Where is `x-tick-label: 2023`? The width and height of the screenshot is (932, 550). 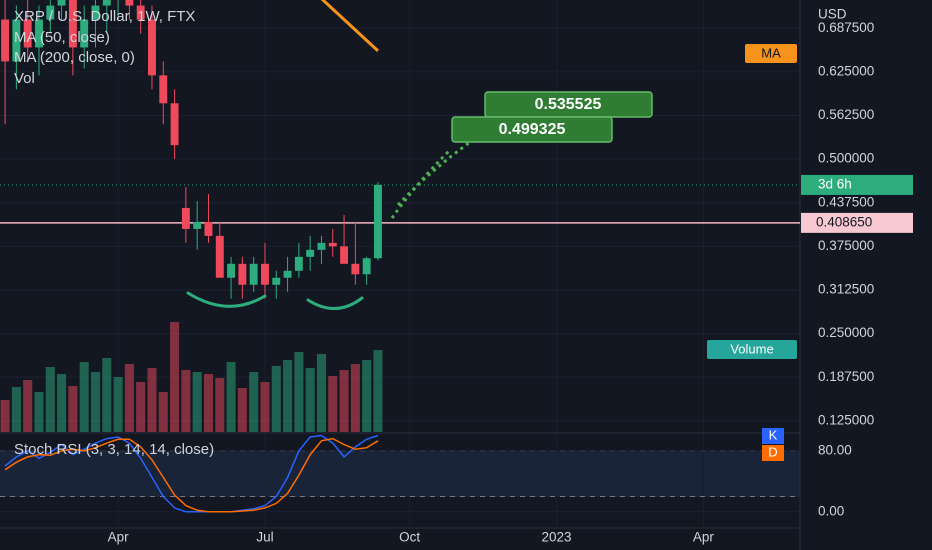 x-tick-label: 2023 is located at coordinates (556, 537).